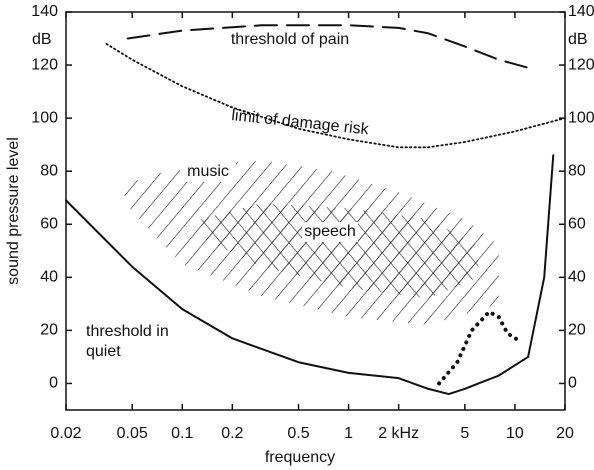 Image resolution: width=594 pixels, height=470 pixels. What do you see at coordinates (301, 122) in the screenshot?
I see `series-label: limit of damage risk` at bounding box center [301, 122].